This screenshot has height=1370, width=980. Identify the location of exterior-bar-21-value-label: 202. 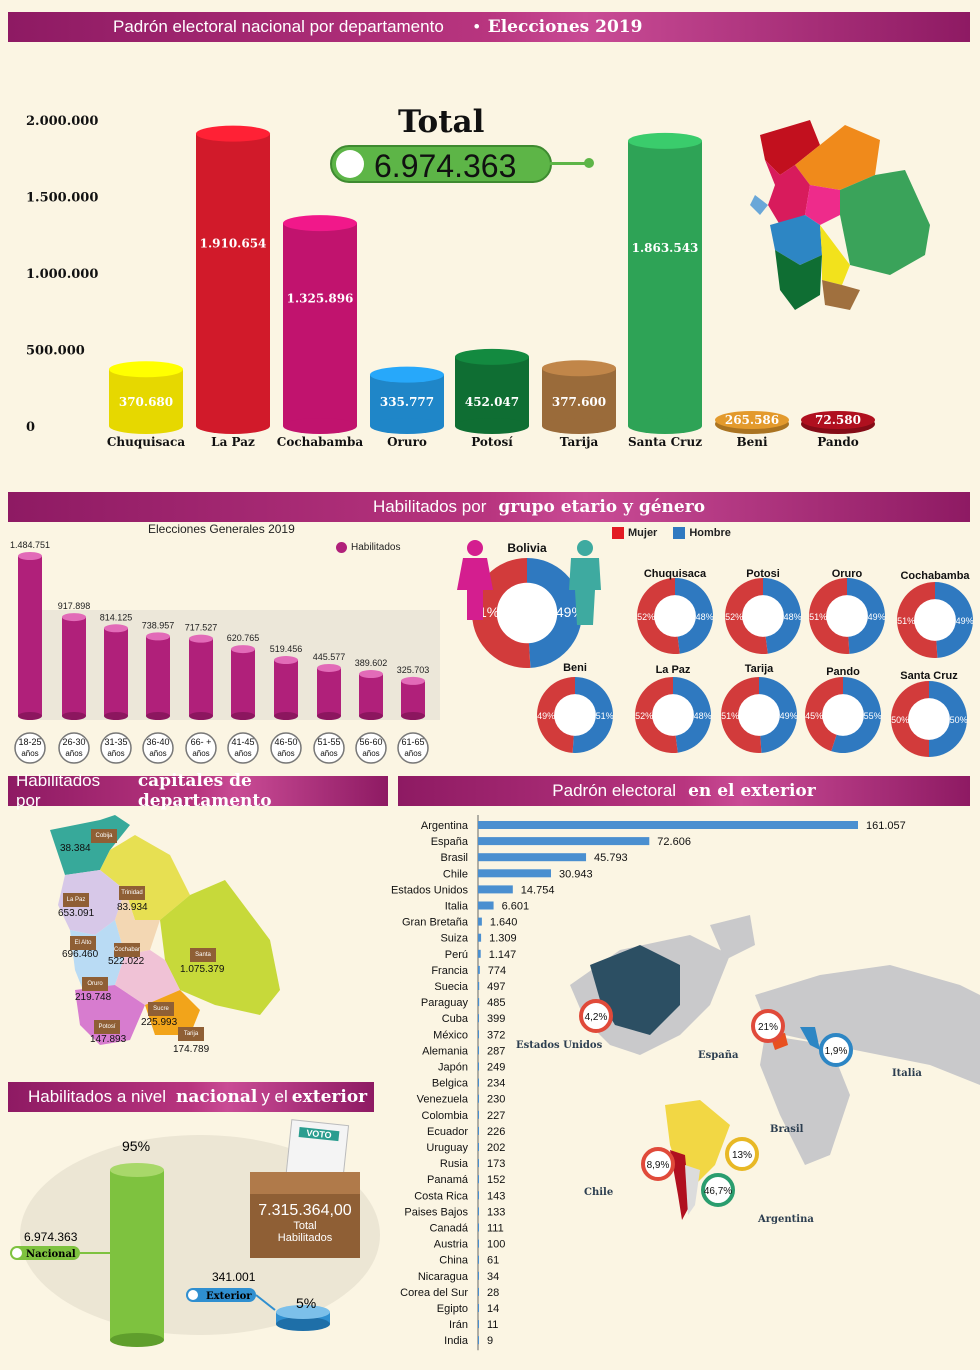
(496, 1148).